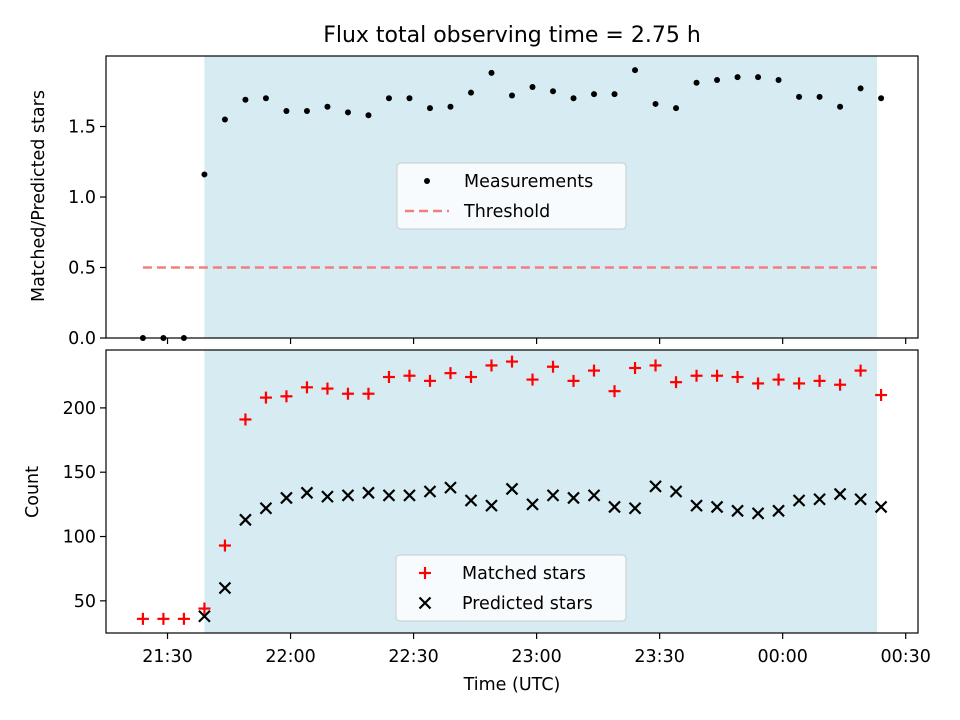 The image size is (960, 720). What do you see at coordinates (33, 492) in the screenshot?
I see `bottom-y-axis-label: Count` at bounding box center [33, 492].